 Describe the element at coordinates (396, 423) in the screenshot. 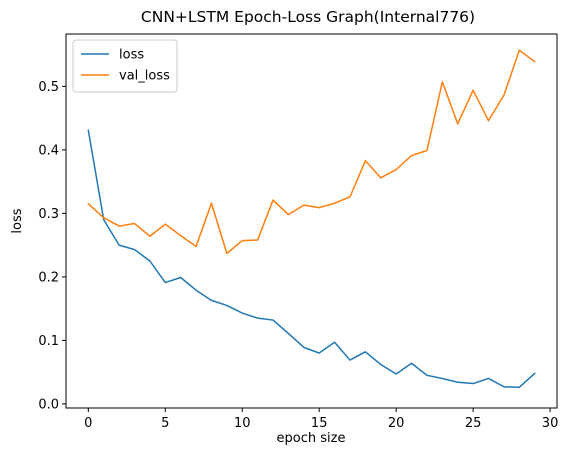

I see `x-tick-label: 20` at that location.